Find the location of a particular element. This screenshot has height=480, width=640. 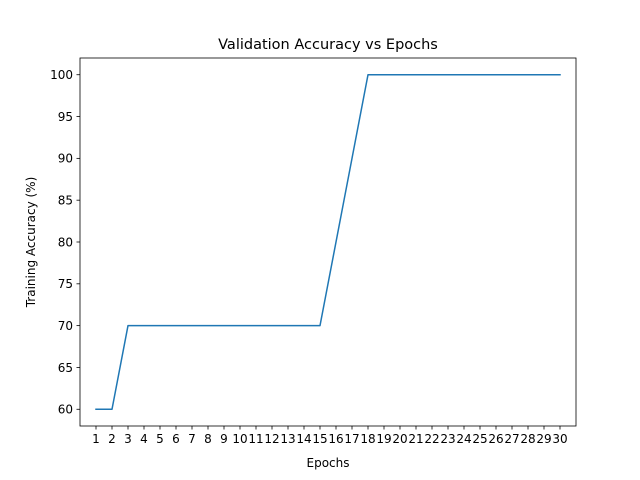

x-tick-label: 5 is located at coordinates (160, 439).